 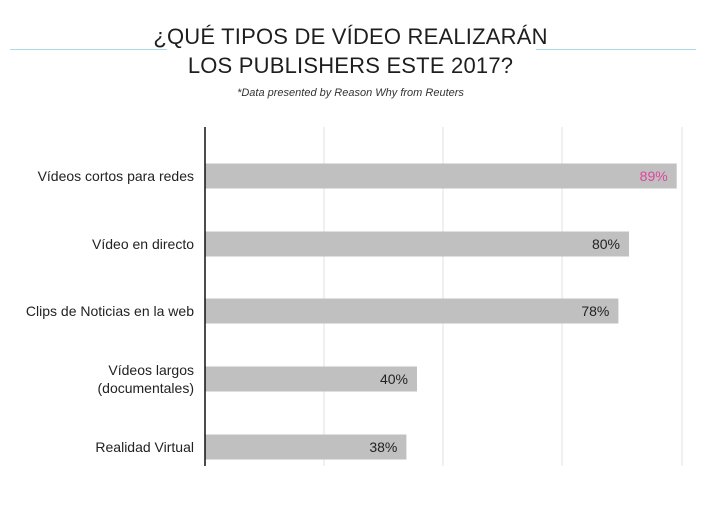 I want to click on chart-title-line-1: ¿QUÉ TIPOS DE VÍDEO REALIZARÁN, so click(x=350, y=36).